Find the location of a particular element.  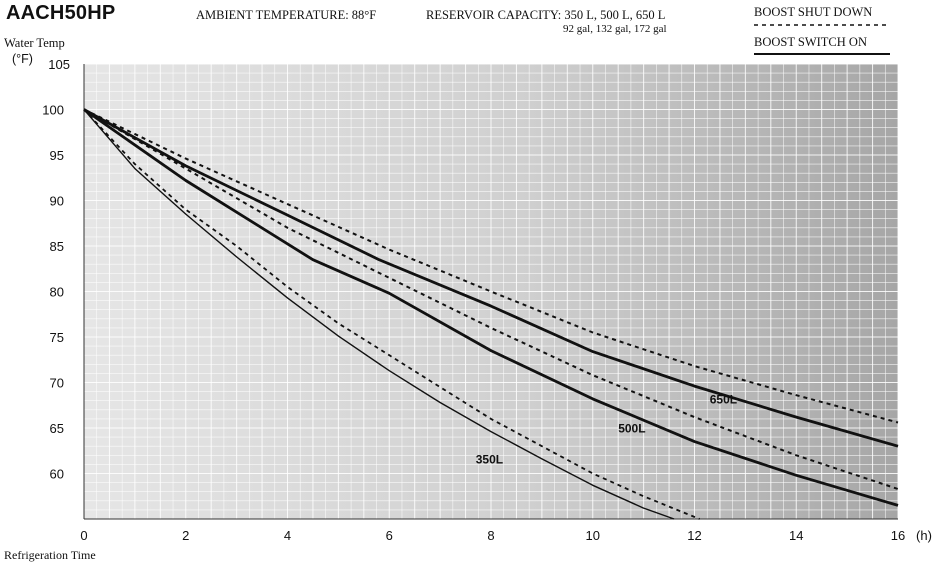

curve-label-350l: 350L is located at coordinates (489, 459).